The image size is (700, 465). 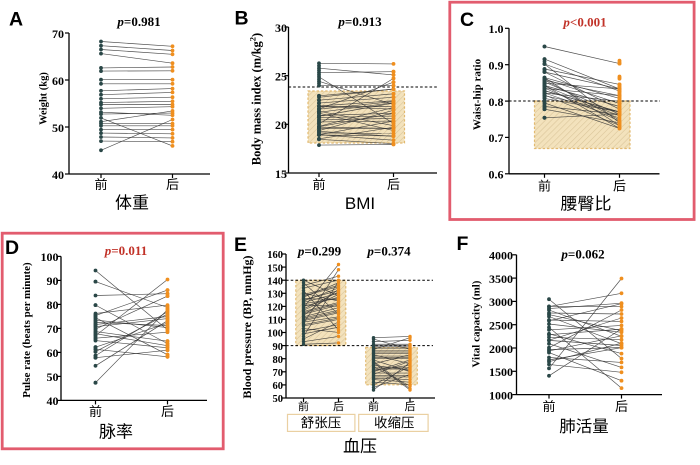 I want to click on svg-text: 3500, so click(x=501, y=279).